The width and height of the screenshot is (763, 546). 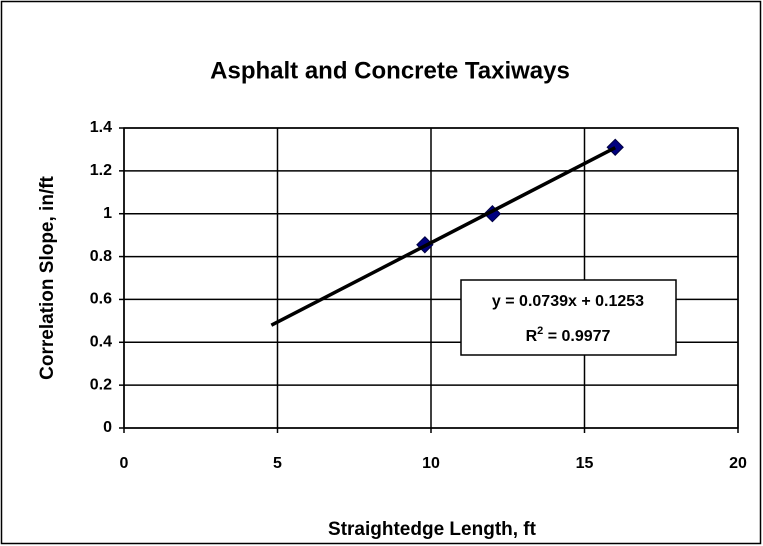 I want to click on x-tick-label: 10, so click(x=431, y=463).